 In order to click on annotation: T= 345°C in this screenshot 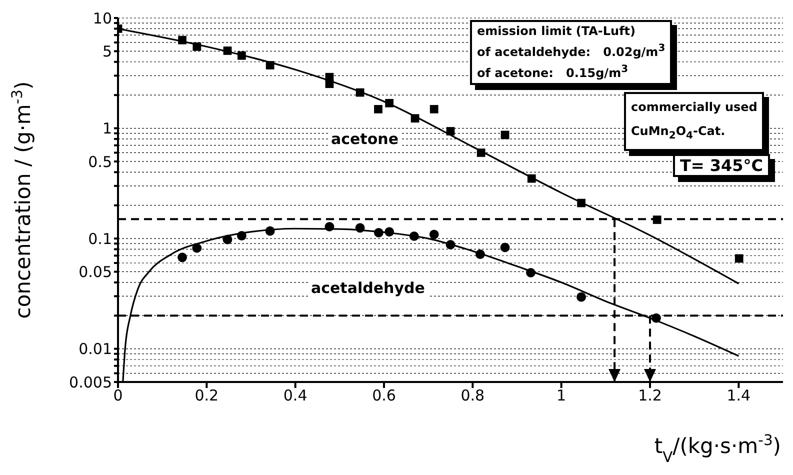, I will do `click(722, 165)`.